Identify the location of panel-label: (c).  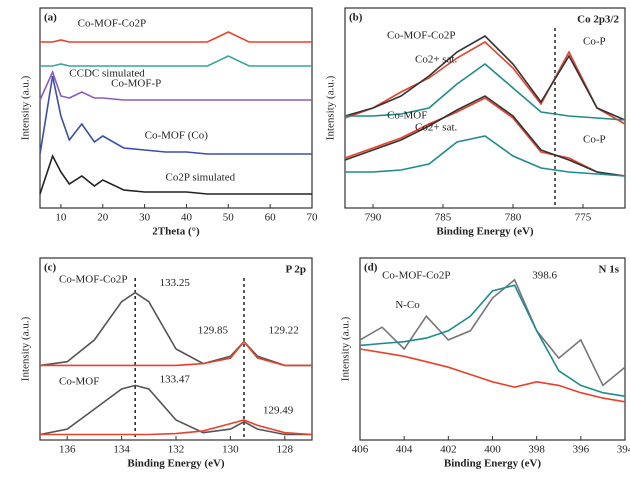
(50, 268).